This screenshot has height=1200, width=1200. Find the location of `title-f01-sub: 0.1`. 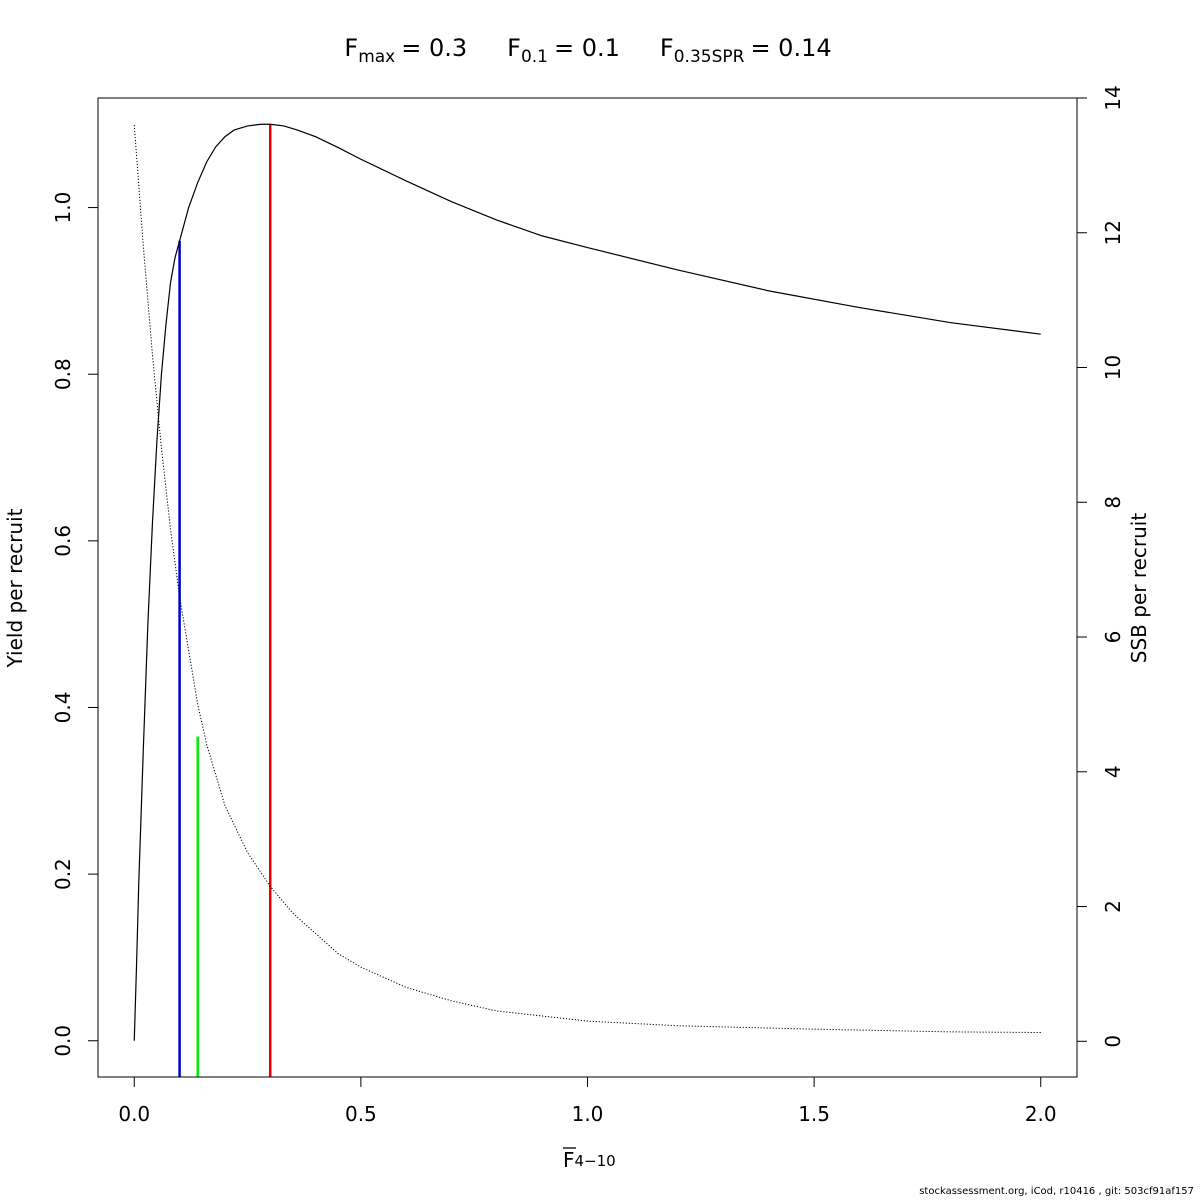

title-f01-sub: 0.1 is located at coordinates (534, 57).